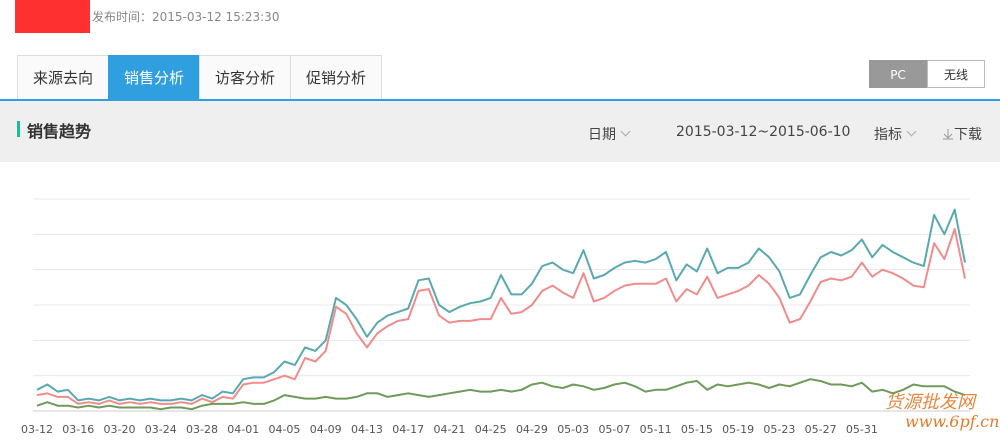 This screenshot has height=446, width=1000. What do you see at coordinates (952, 421) in the screenshot?
I see `watermark-url: www.6pf.cn` at bounding box center [952, 421].